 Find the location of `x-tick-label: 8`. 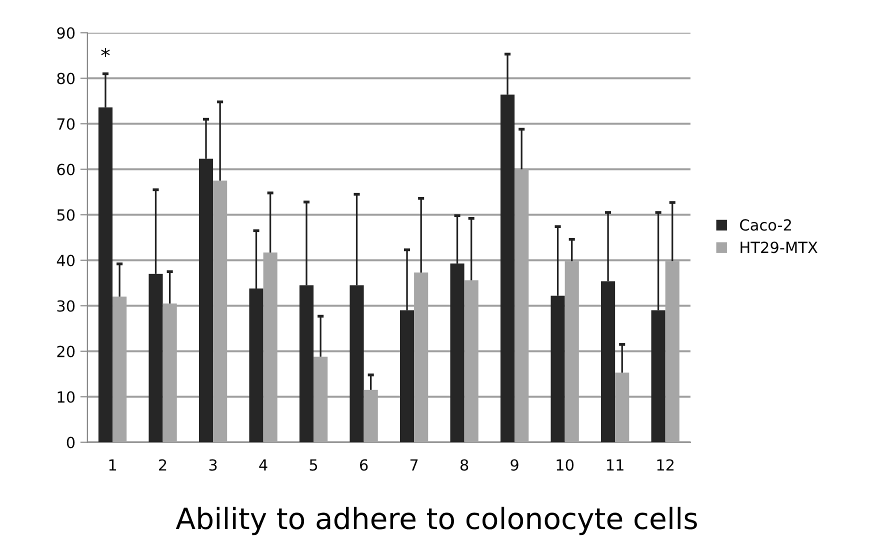

x-tick-label: 8 is located at coordinates (464, 465).